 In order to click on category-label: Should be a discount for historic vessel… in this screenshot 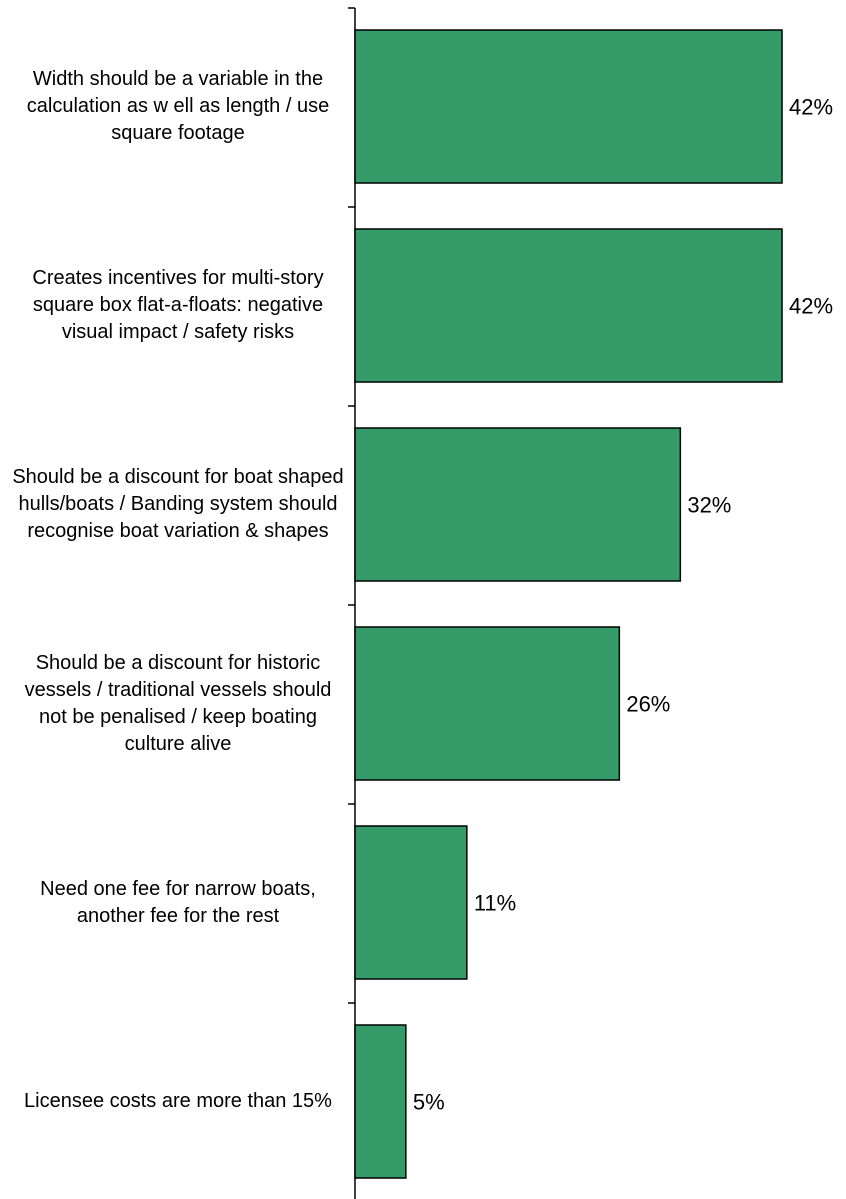, I will do `click(178, 703)`.